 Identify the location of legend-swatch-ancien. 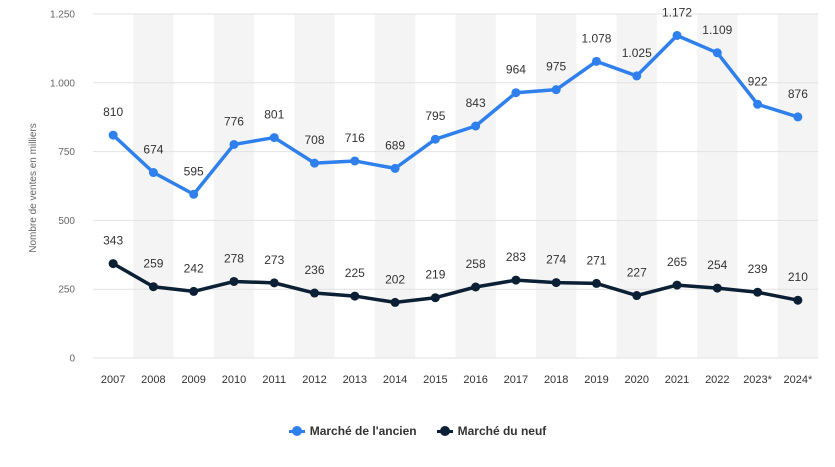
(296, 431).